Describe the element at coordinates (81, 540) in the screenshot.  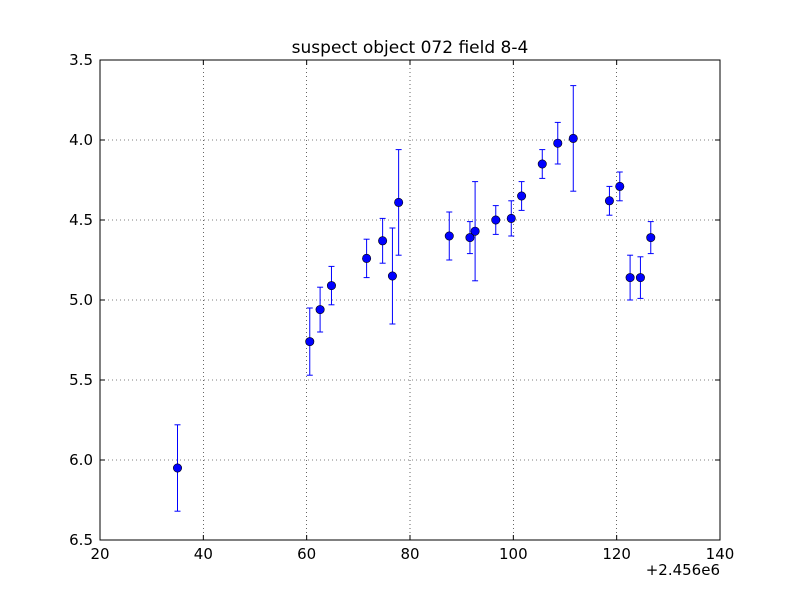
I see `y-tick-label: 6.5` at that location.